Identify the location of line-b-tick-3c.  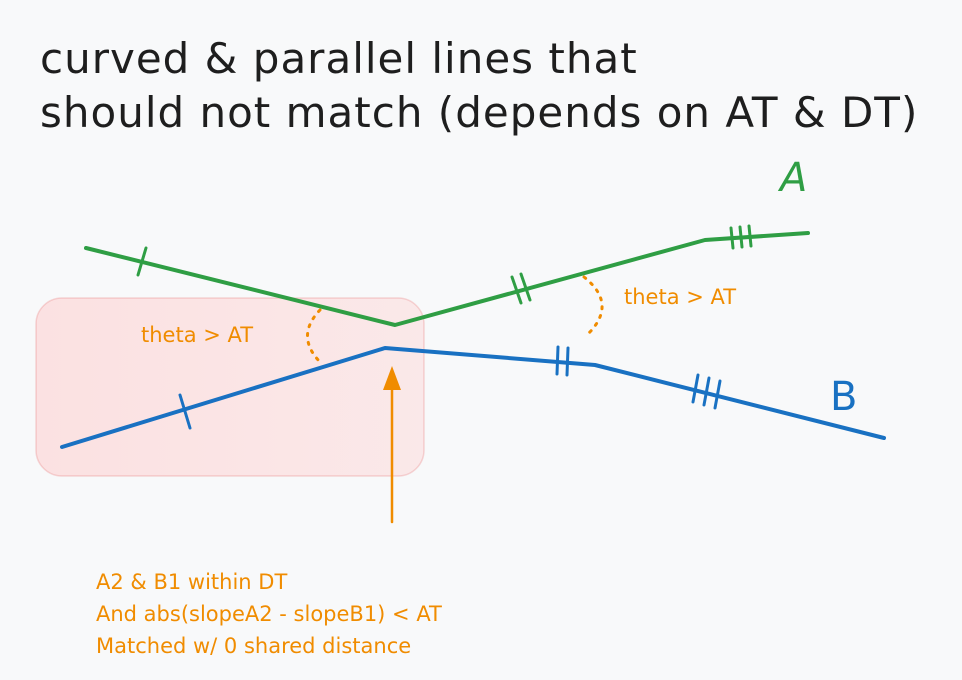
(717, 394).